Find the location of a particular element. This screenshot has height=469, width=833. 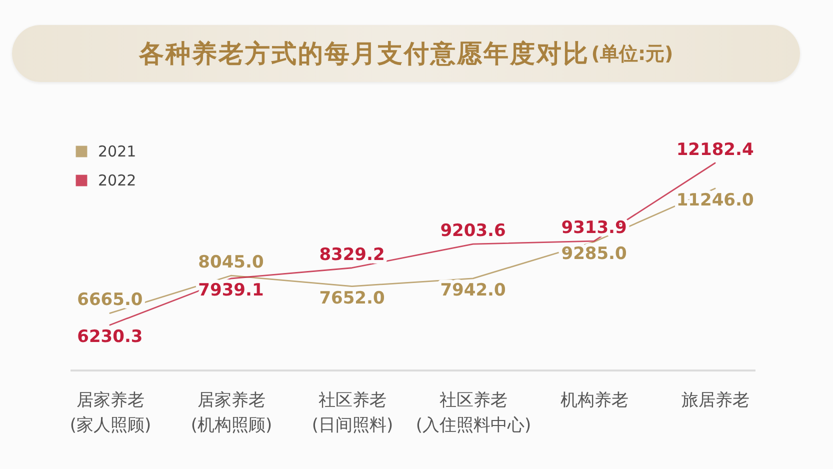

data-label: 9203.6 is located at coordinates (473, 231).